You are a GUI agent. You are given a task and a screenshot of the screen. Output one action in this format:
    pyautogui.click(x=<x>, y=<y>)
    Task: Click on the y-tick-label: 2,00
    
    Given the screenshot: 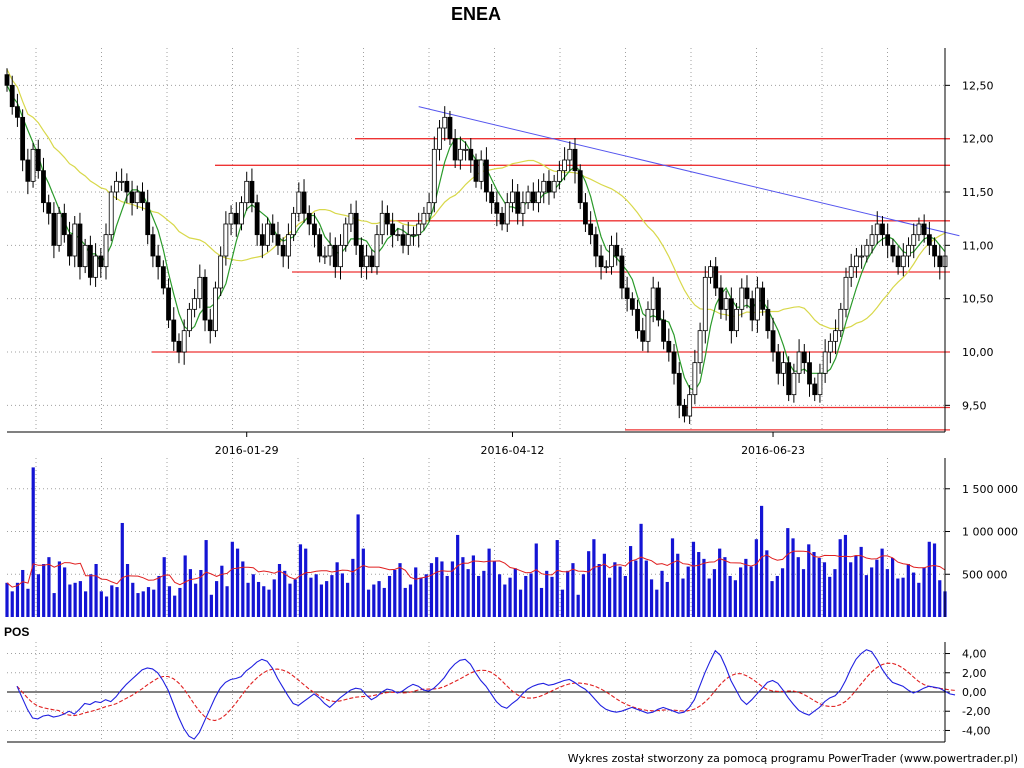 What is the action you would take?
    pyautogui.click(x=974, y=673)
    